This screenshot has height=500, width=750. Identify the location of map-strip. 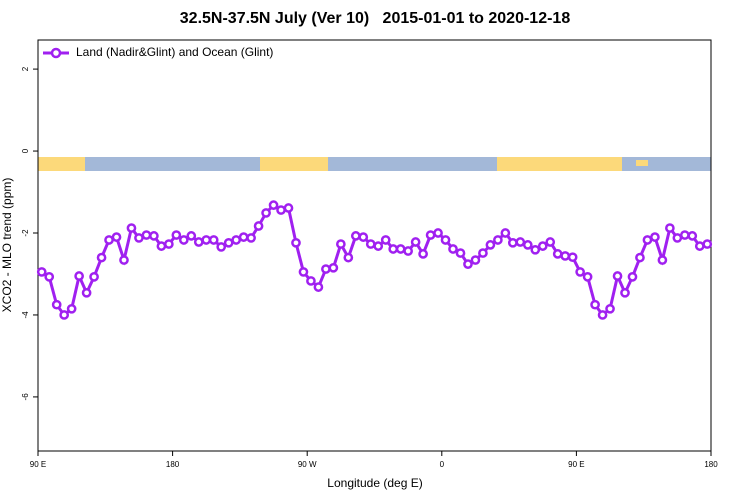
(374, 164).